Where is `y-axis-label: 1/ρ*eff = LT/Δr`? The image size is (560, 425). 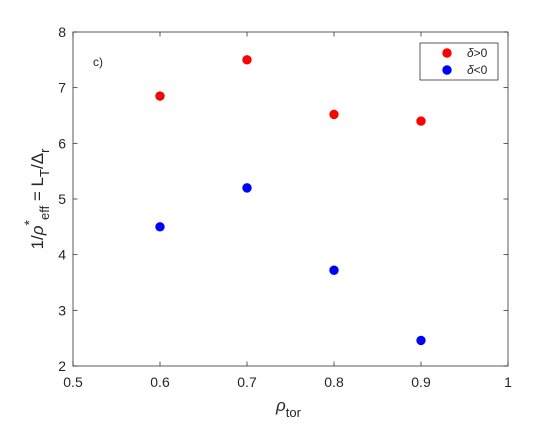 y-axis-label: 1/ρ*eff = LT/Δr is located at coordinates (36, 199).